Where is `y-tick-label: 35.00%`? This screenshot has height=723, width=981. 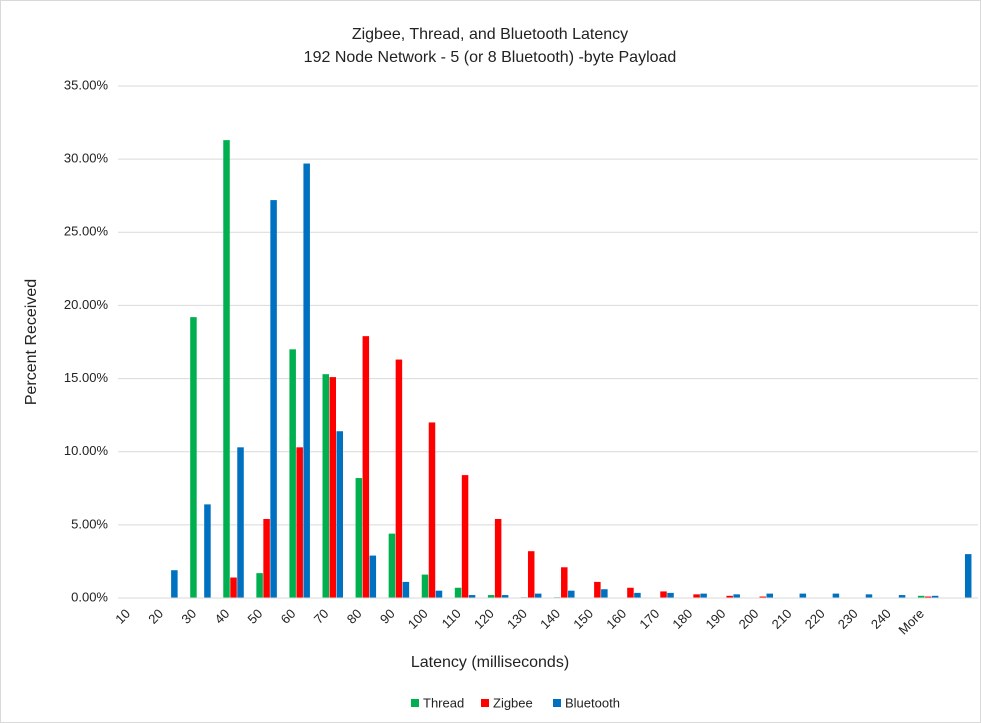 y-tick-label: 35.00% is located at coordinates (86, 84).